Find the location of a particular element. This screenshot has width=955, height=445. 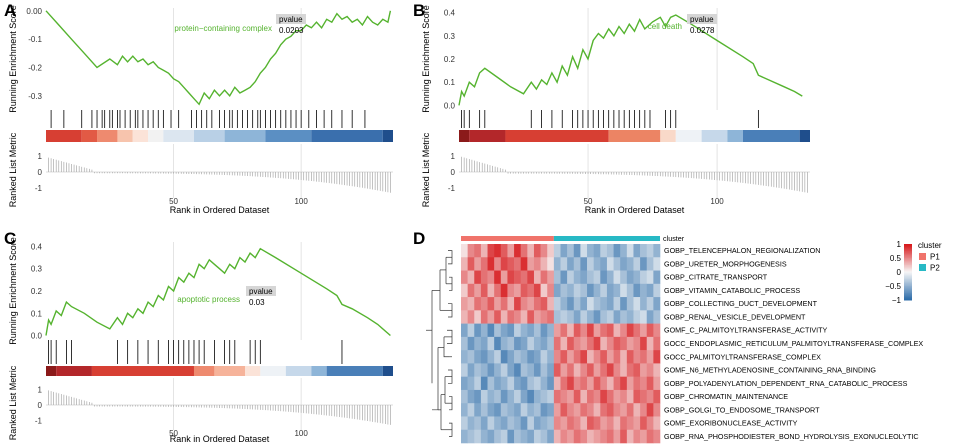

es-ytick-label: 0.2 is located at coordinates (37, 291).